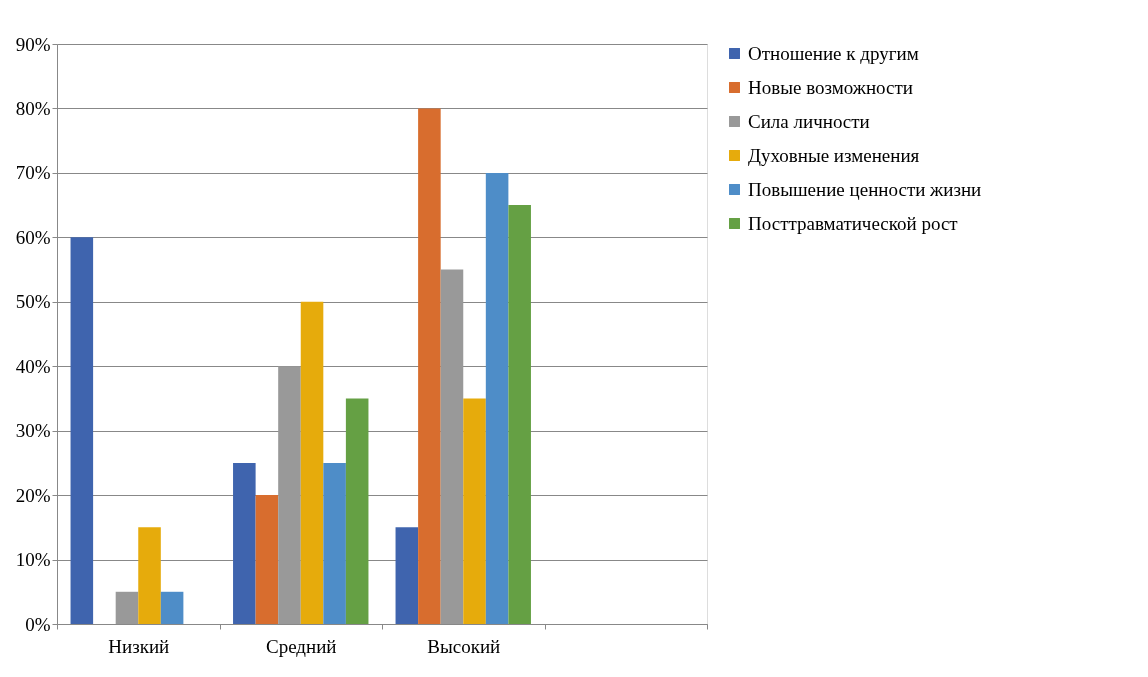  Describe the element at coordinates (33, 44) in the screenshot. I see `y-tick-label: 90%` at that location.